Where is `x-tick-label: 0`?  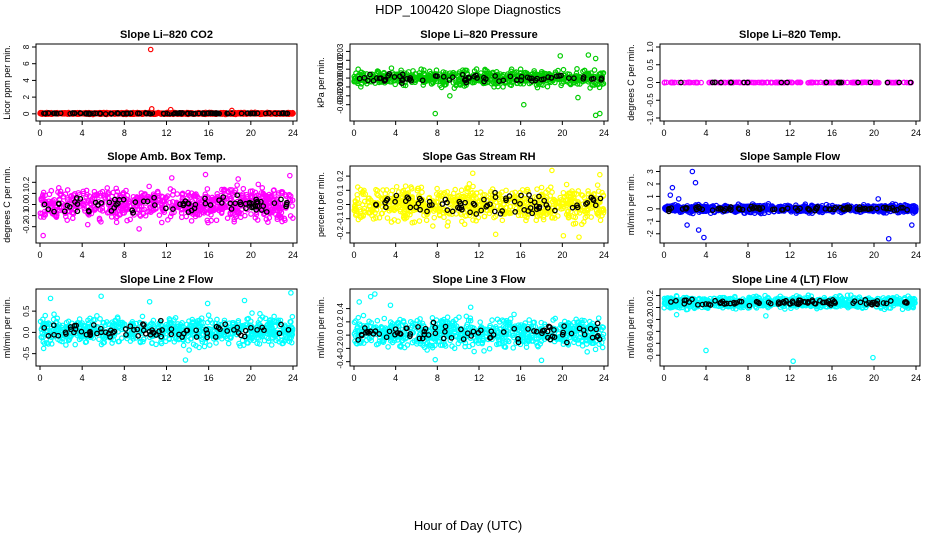
x-tick-label: 0 is located at coordinates (663, 133).